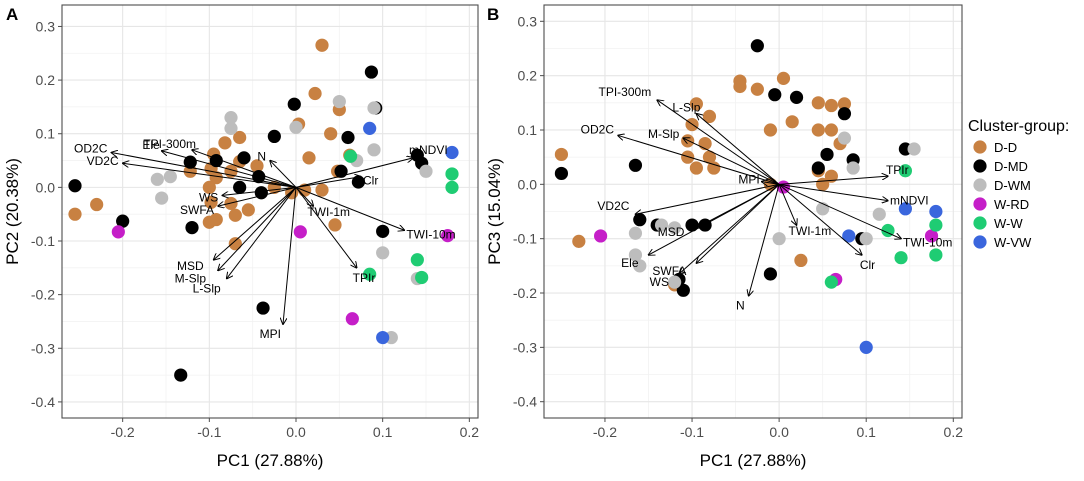 The height and width of the screenshot is (481, 1084). I want to click on loading-label-mpi: MPI, so click(748, 180).